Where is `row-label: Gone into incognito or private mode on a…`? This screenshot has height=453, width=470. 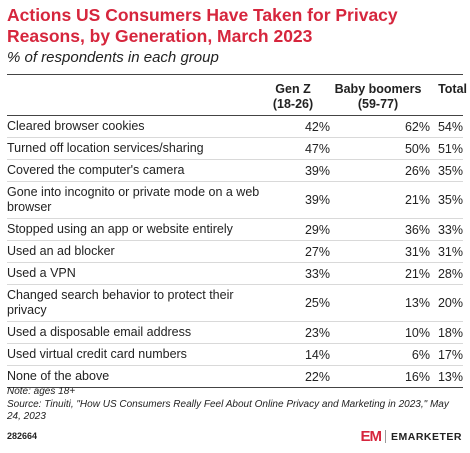 row-label: Gone into incognito or private mode on a… is located at coordinates (133, 199).